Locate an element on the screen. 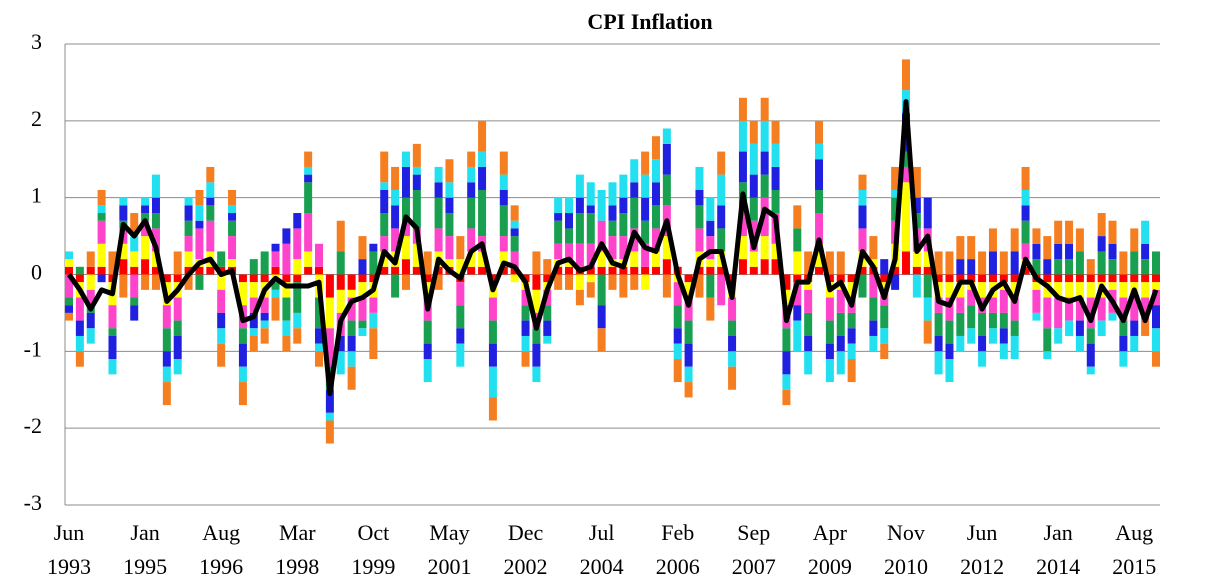 The width and height of the screenshot is (1205, 585). x-tick-label: Jul 2004 is located at coordinates (601, 549).